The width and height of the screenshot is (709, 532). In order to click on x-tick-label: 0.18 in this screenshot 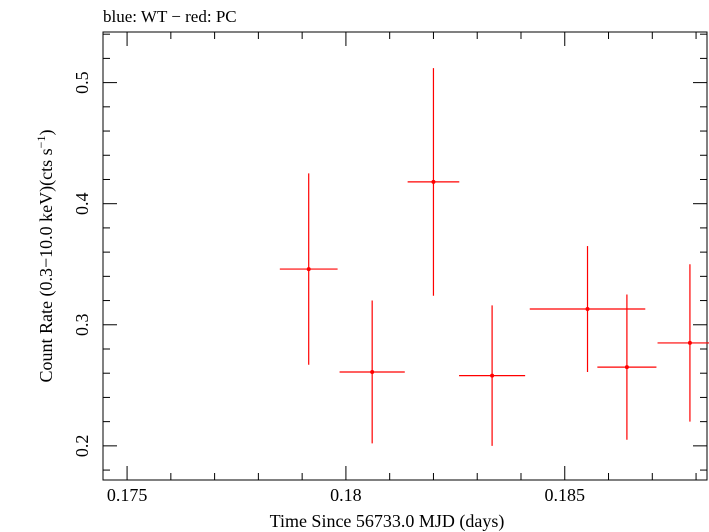, I will do `click(346, 495)`.